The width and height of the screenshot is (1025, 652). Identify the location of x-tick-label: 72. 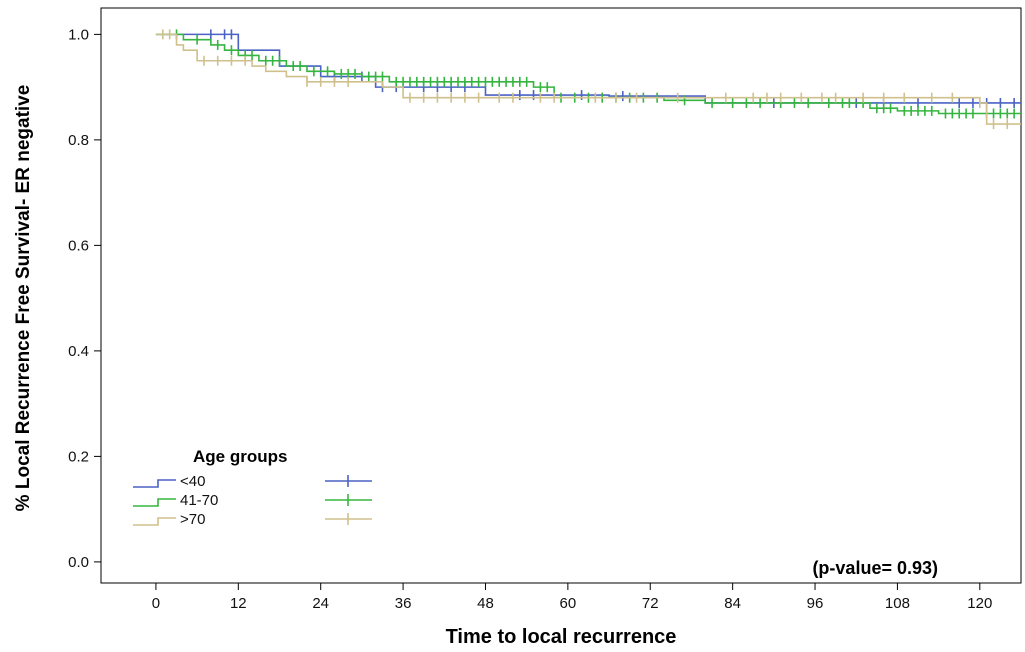
(650, 603).